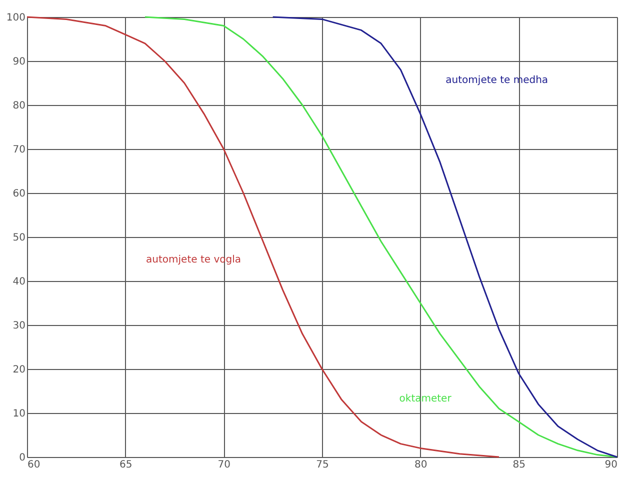  Describe the element at coordinates (22, 458) in the screenshot. I see `y-tick-label: 0` at that location.